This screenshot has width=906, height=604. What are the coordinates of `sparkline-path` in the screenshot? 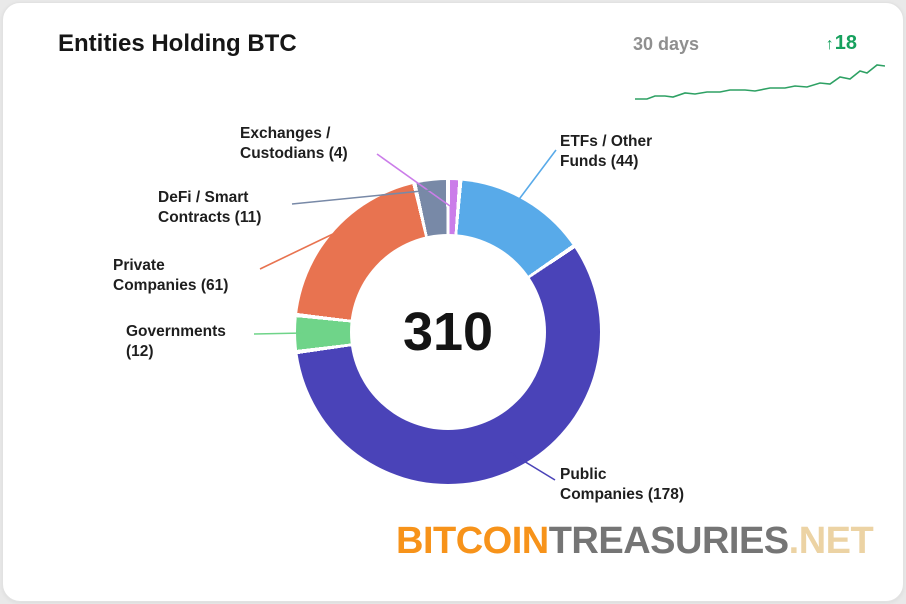 It's located at (760, 82).